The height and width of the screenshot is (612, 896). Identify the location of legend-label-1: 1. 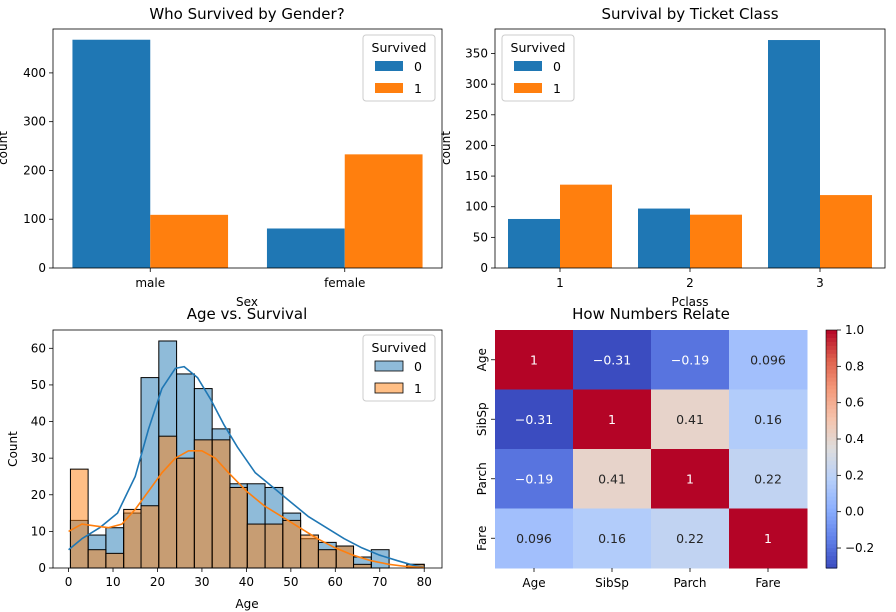
(418, 388).